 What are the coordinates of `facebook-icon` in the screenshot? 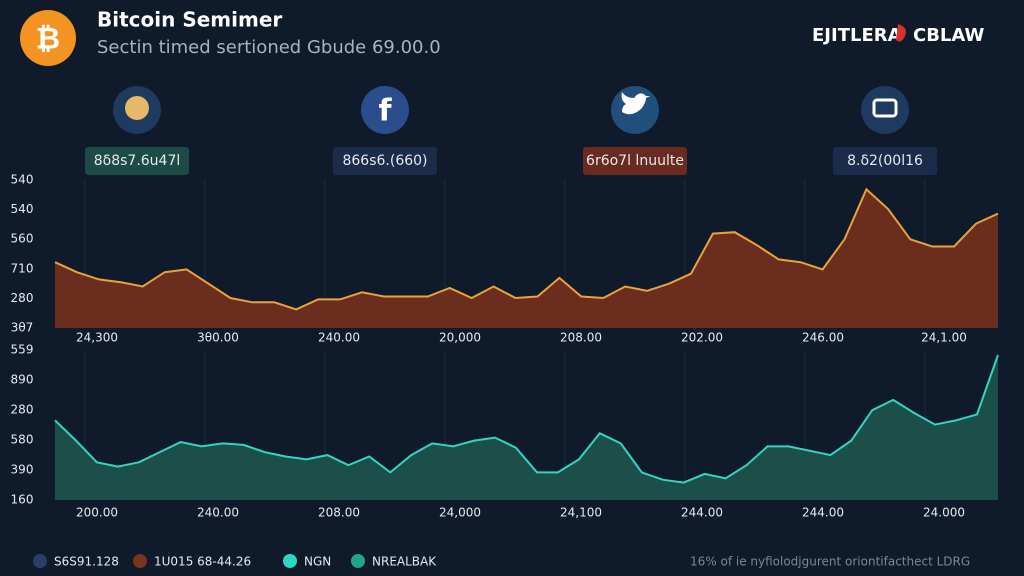 It's located at (385, 110).